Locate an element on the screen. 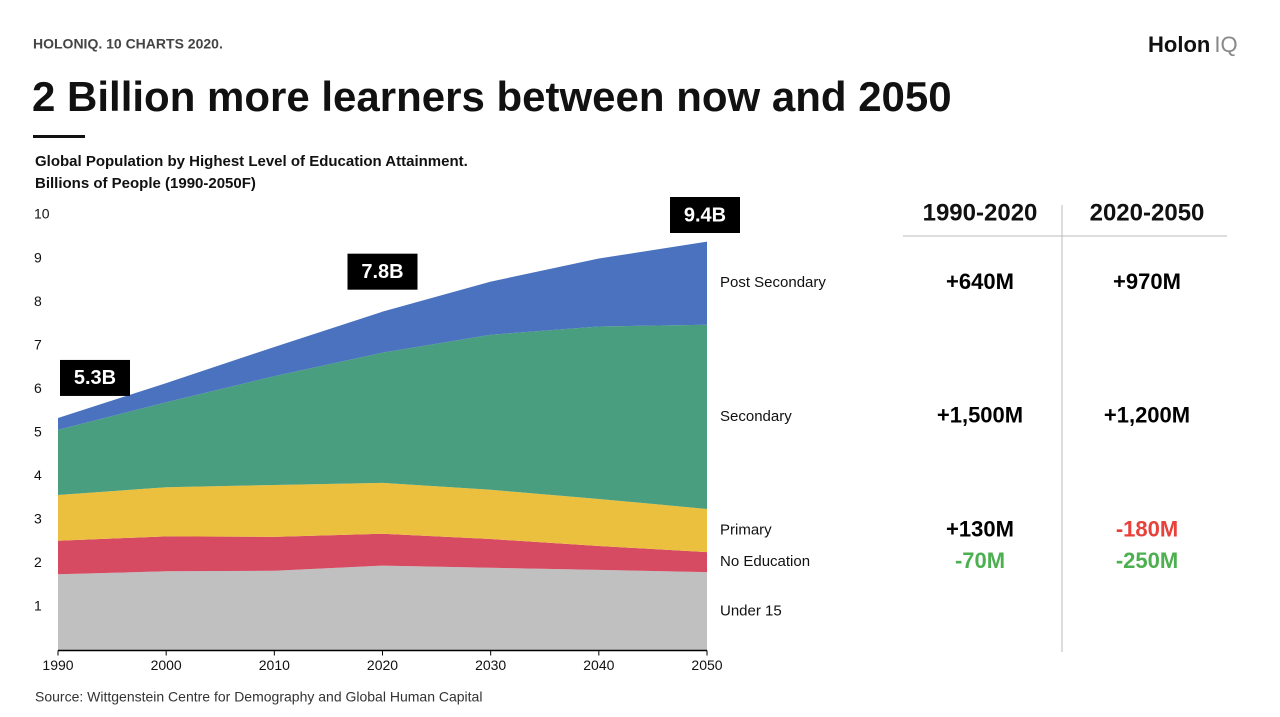 The image size is (1280, 717). table-header: 1990-2020 is located at coordinates (980, 212).